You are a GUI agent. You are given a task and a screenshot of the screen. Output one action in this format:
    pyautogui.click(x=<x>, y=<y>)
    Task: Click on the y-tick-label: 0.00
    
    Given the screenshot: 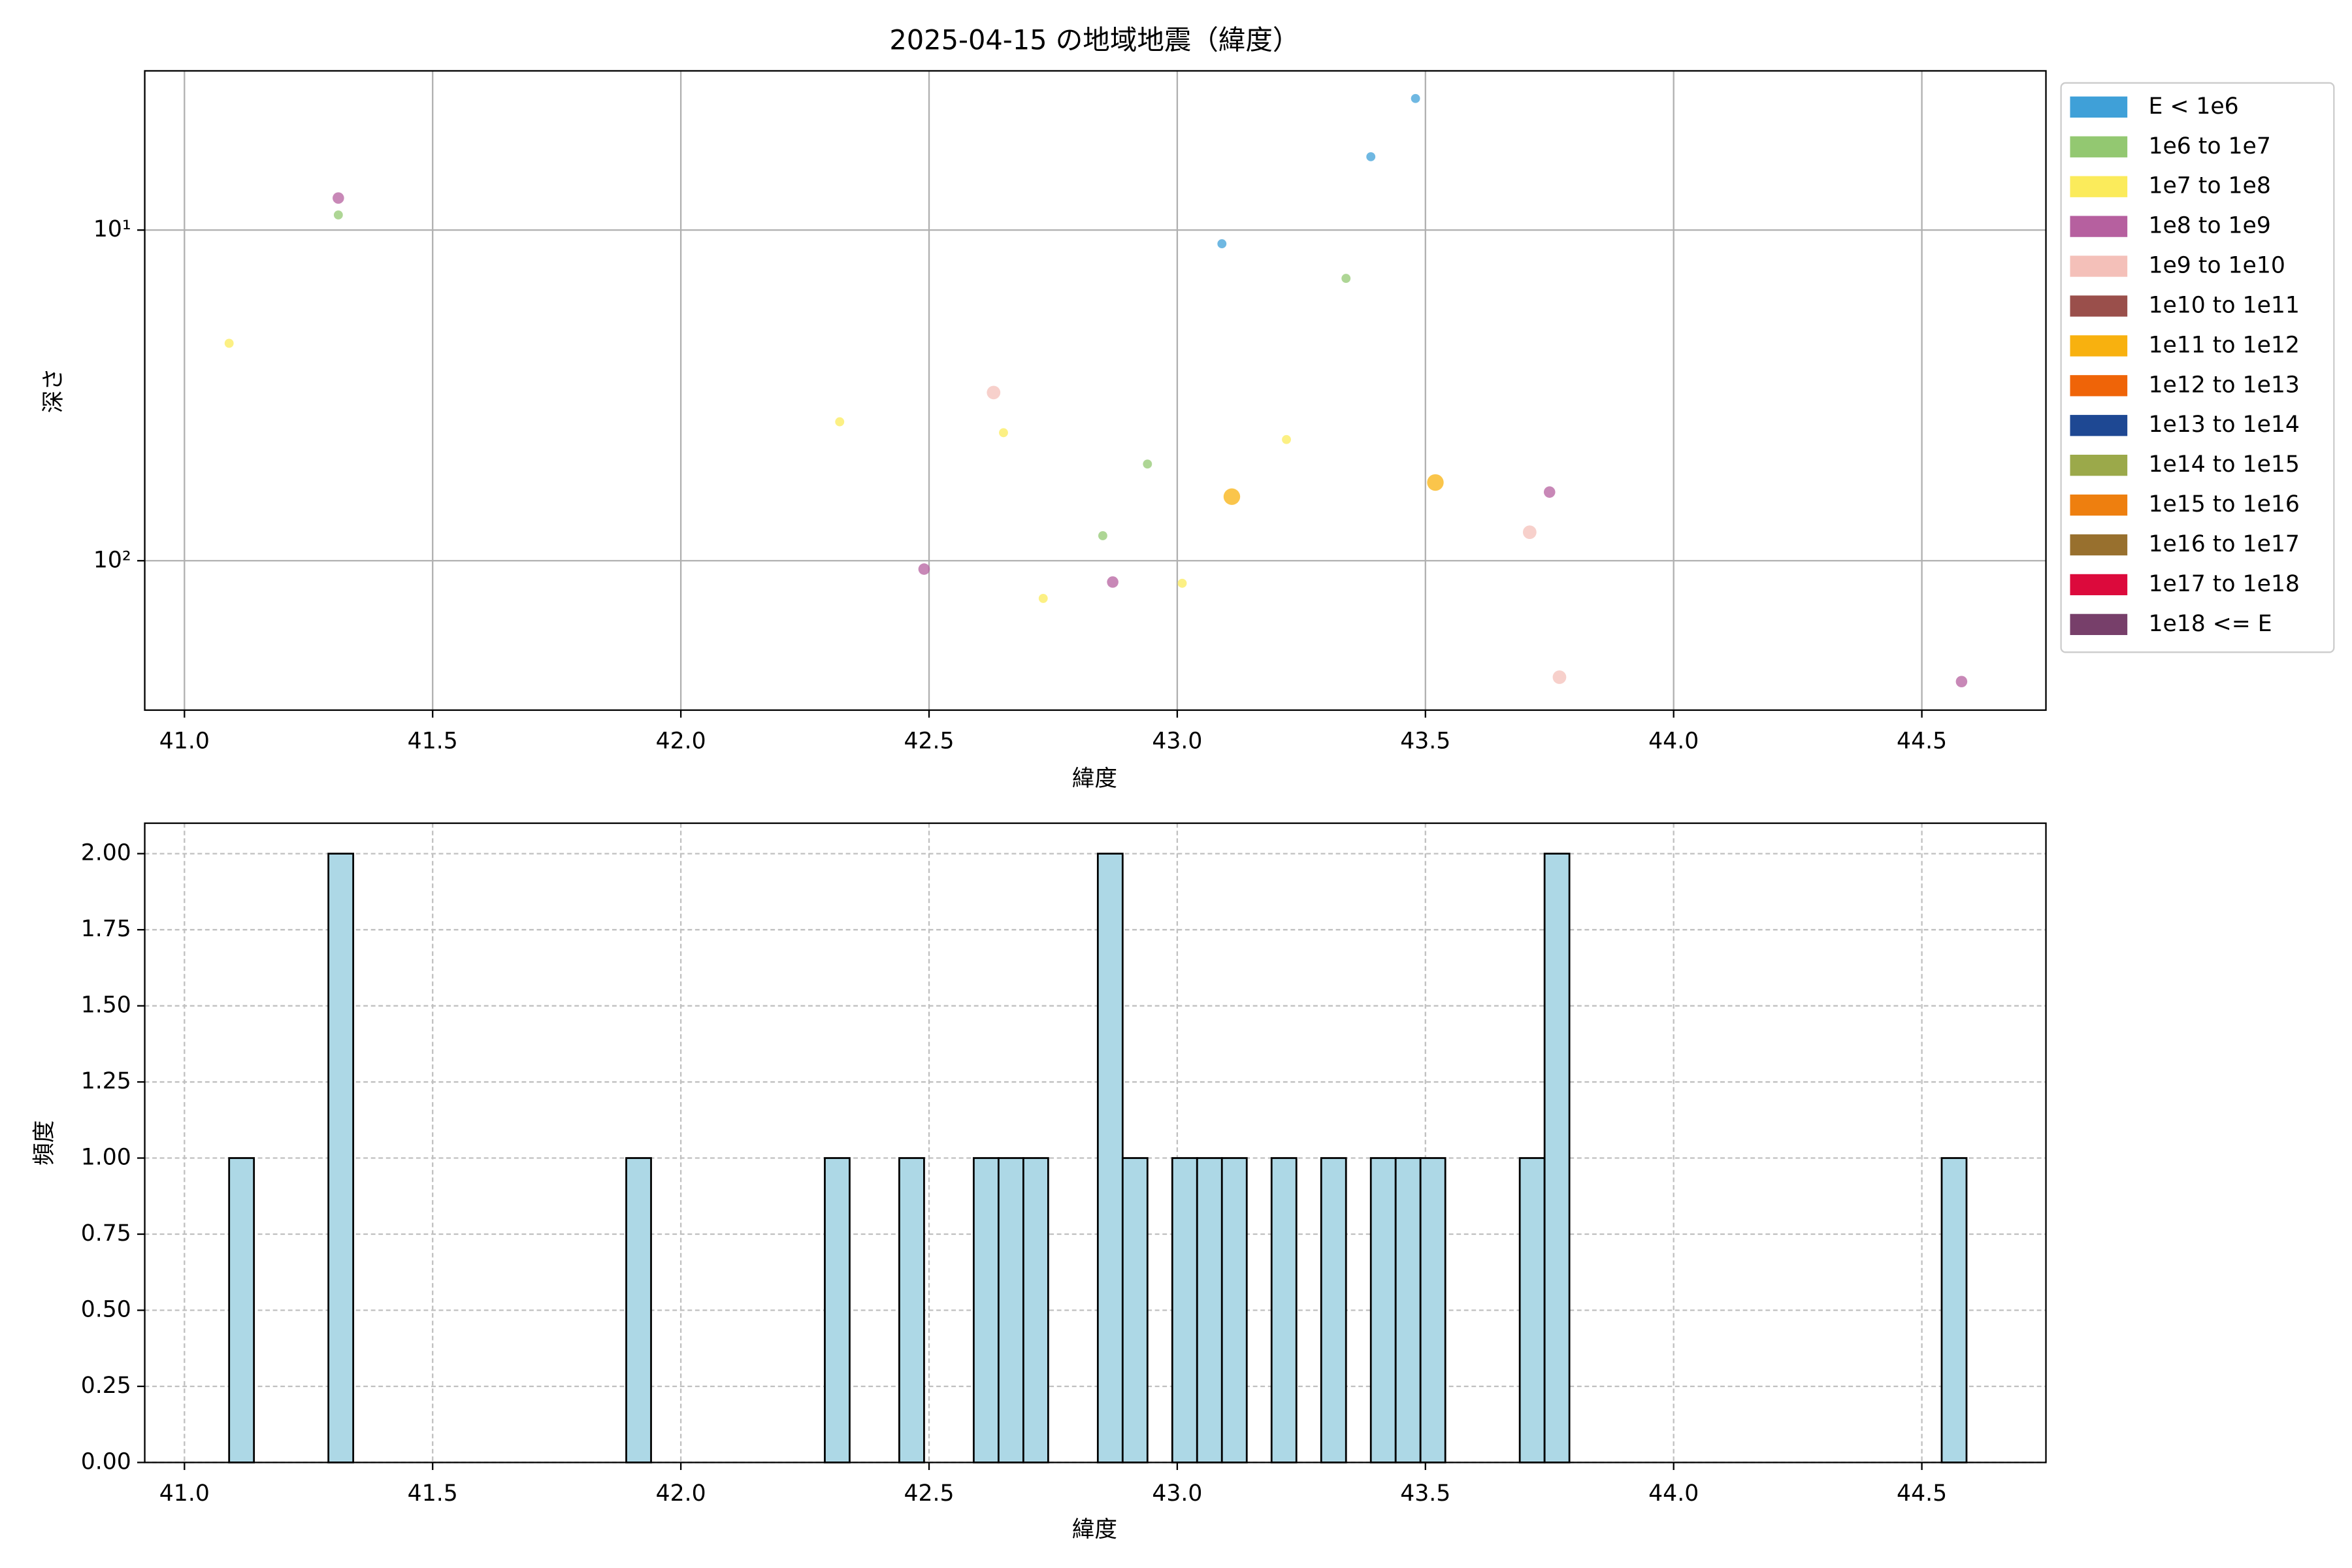 What is the action you would take?
    pyautogui.click(x=106, y=1461)
    